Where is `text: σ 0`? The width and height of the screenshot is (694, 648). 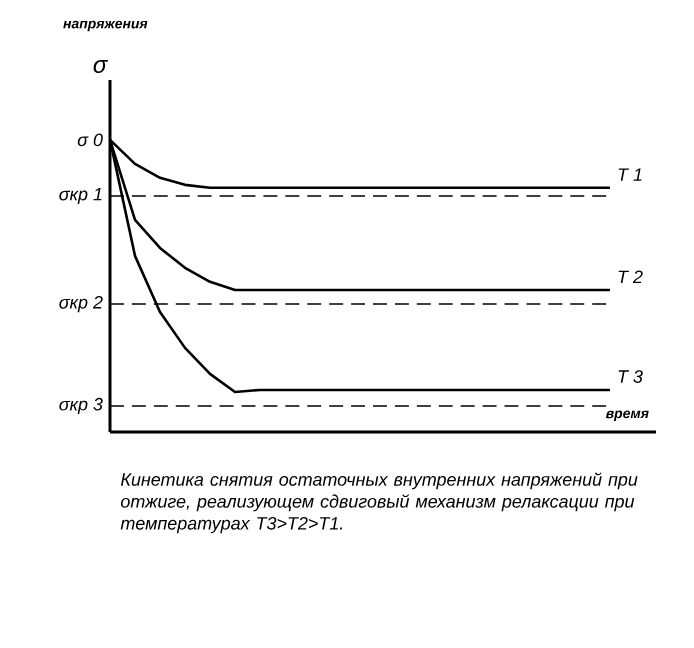 text: σ 0 is located at coordinates (90, 140).